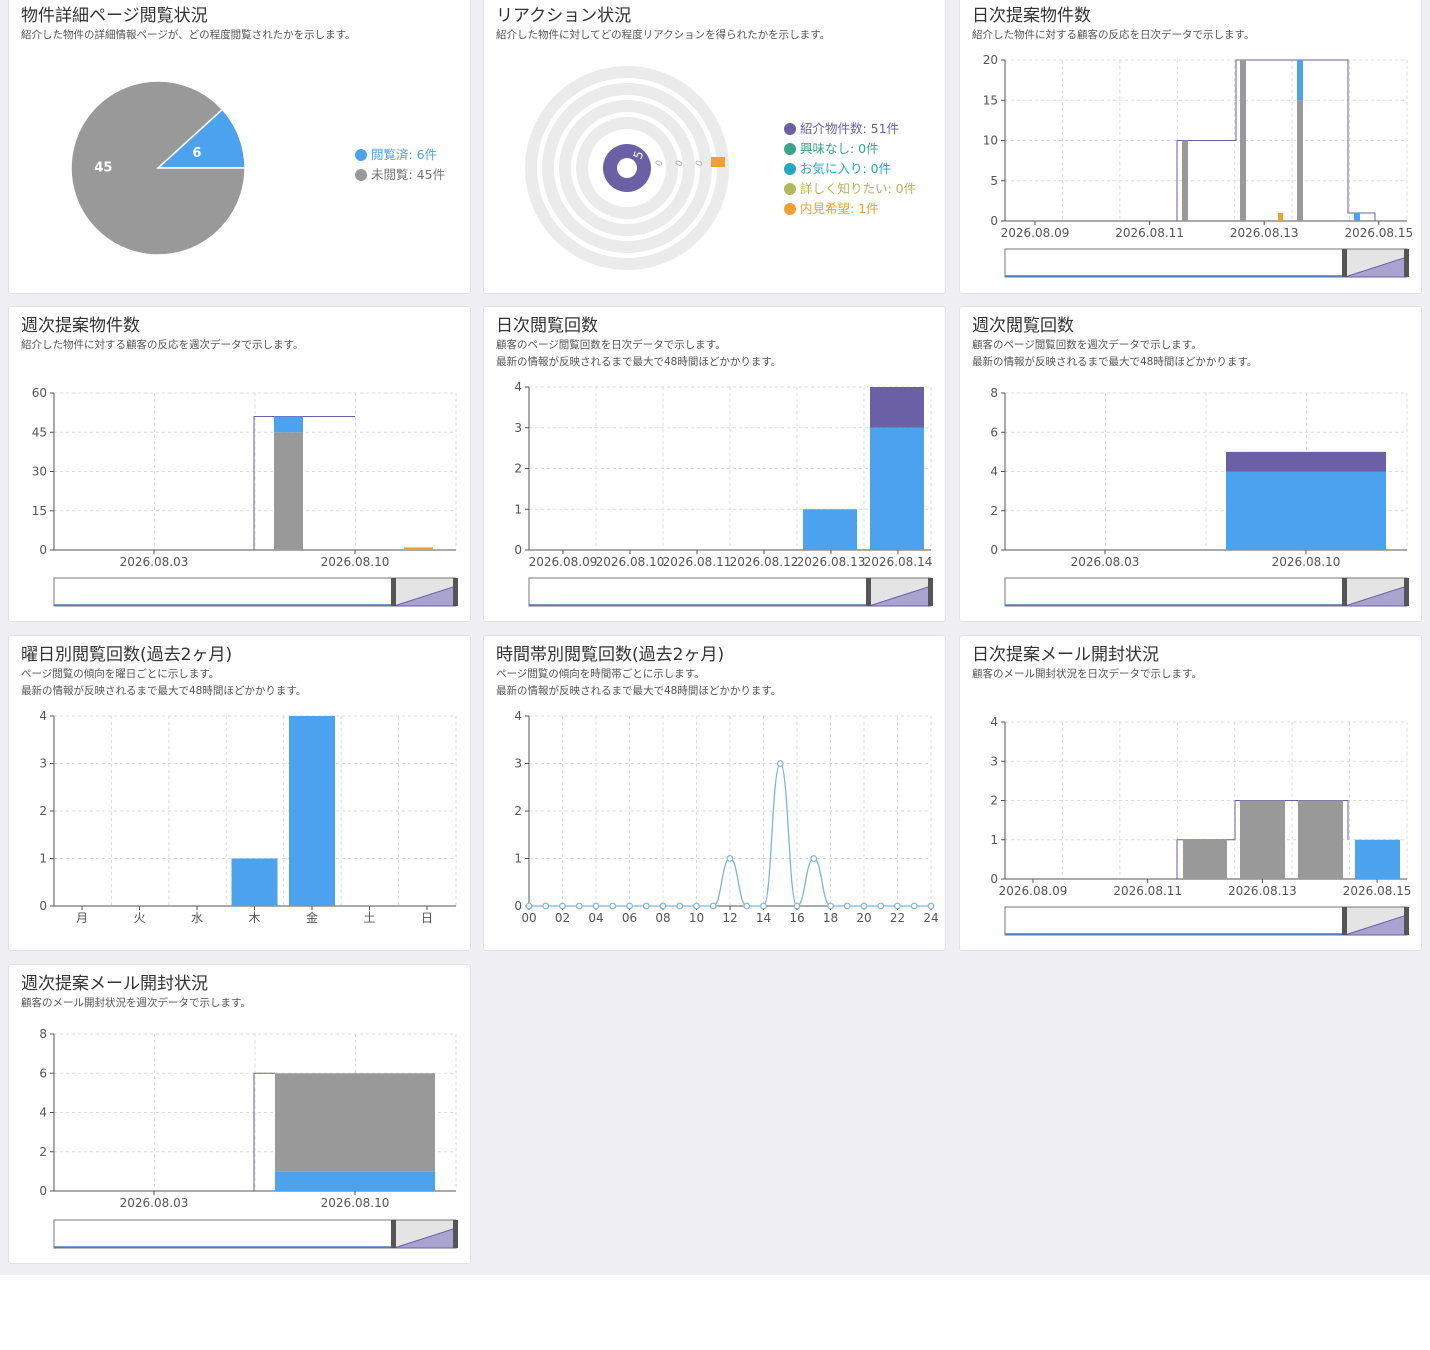 Image resolution: width=1430 pixels, height=1350 pixels. What do you see at coordinates (659, 163) in the screenshot?
I see `radial-ring-label: 0` at bounding box center [659, 163].